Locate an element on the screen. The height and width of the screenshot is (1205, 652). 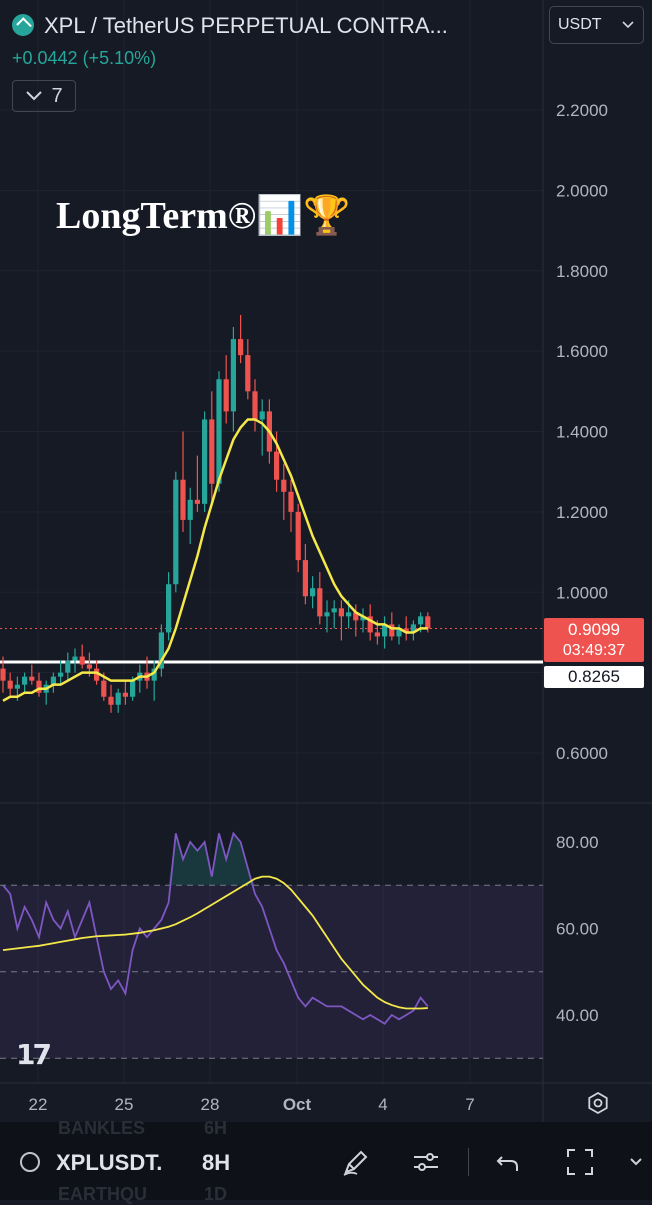
more-button is located at coordinates (636, 1162).